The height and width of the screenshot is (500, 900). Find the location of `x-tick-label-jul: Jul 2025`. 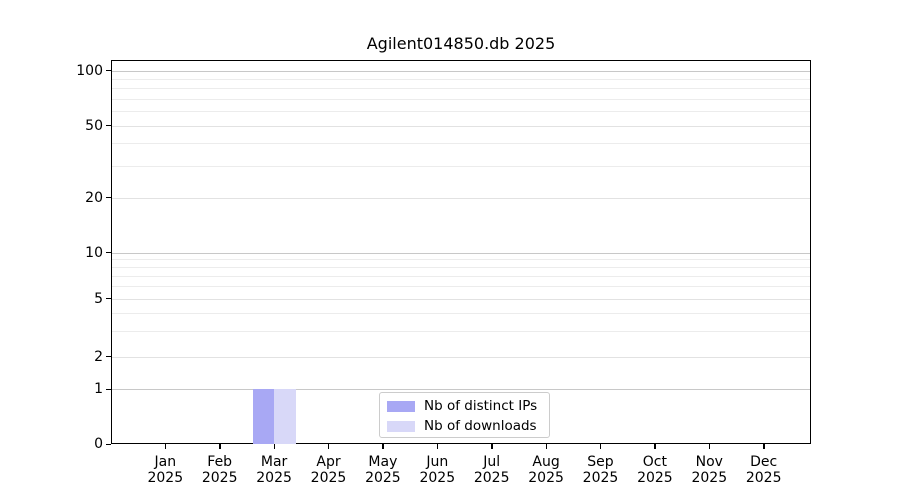

x-tick-label-jul: Jul 2025 is located at coordinates (492, 470).